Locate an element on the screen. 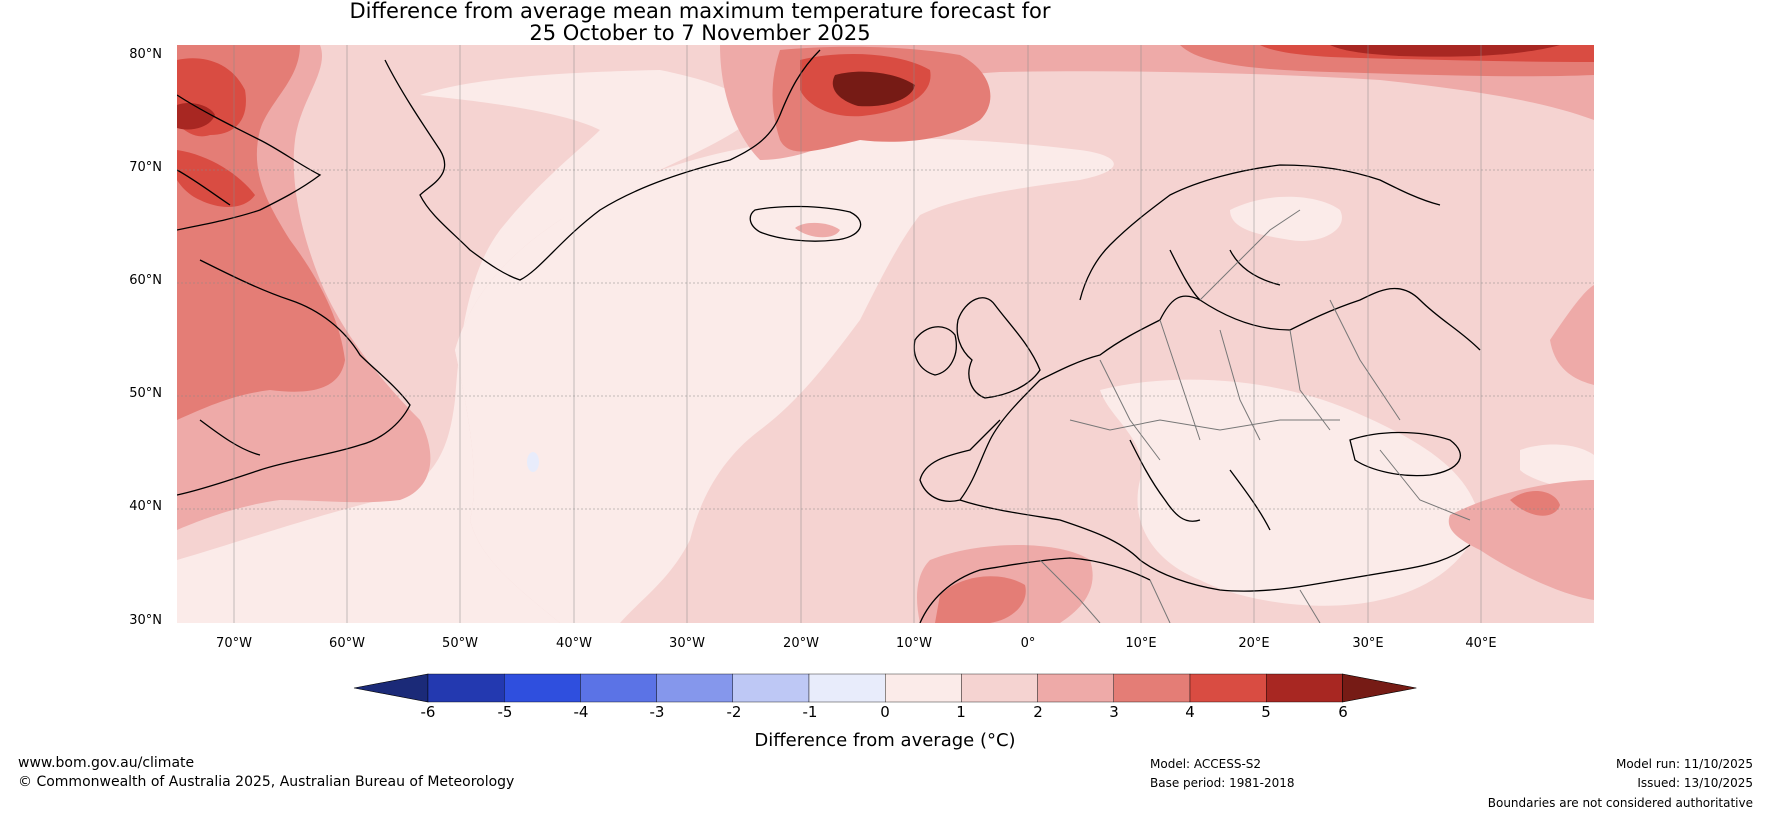  lon-label-30e: 30°E is located at coordinates (1368, 643).